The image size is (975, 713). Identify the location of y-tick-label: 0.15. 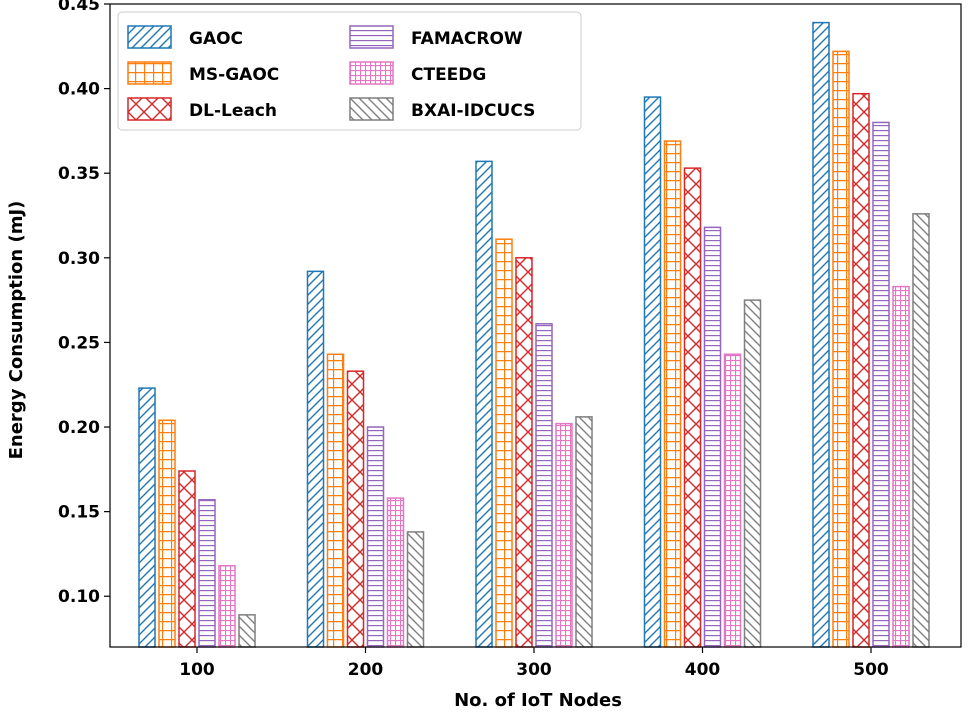
(79, 513).